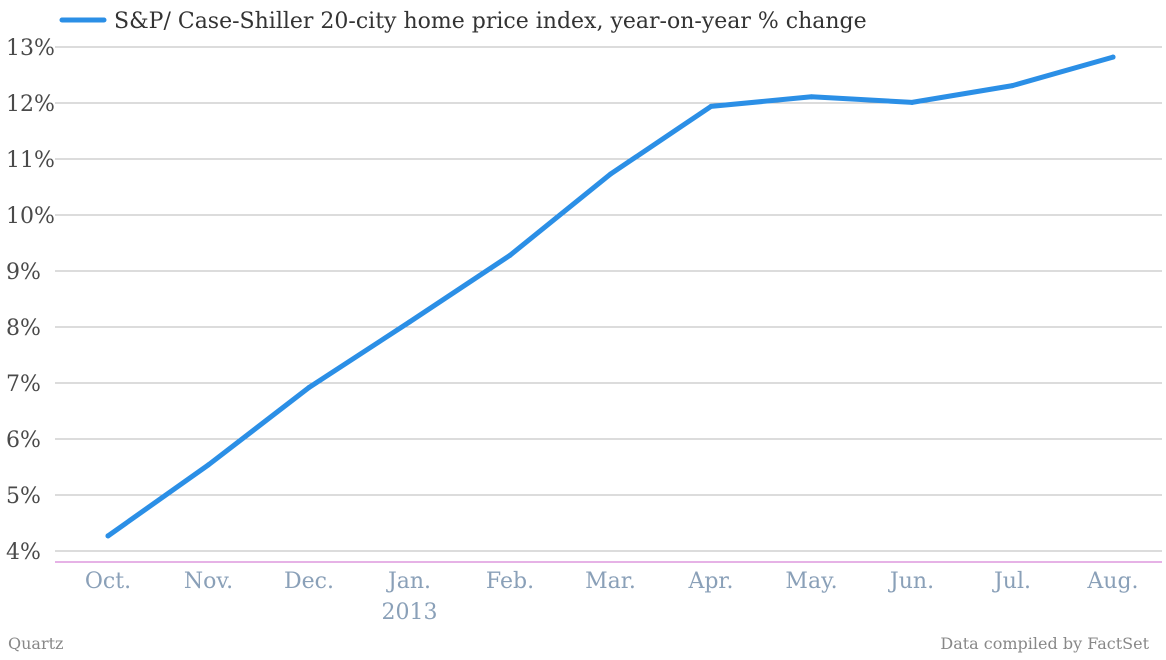  What do you see at coordinates (30, 104) in the screenshot?
I see `y-tick-label: 12%` at bounding box center [30, 104].